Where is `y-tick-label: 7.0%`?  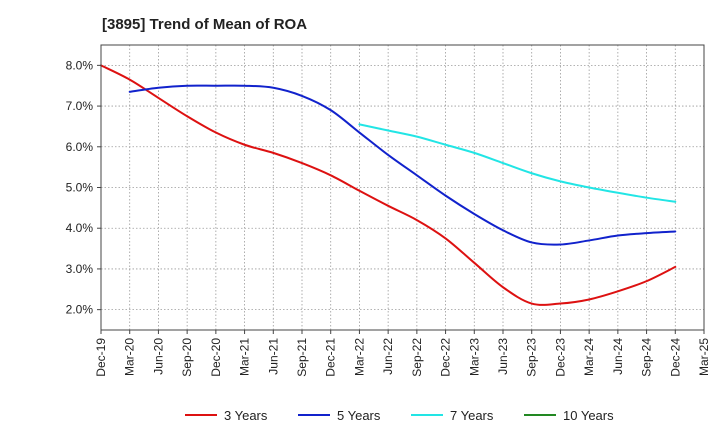
y-tick-label: 7.0% is located at coordinates (80, 106).